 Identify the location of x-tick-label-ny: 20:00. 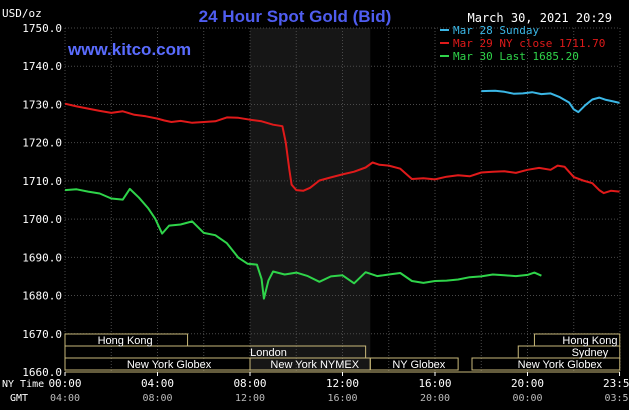
(527, 383).